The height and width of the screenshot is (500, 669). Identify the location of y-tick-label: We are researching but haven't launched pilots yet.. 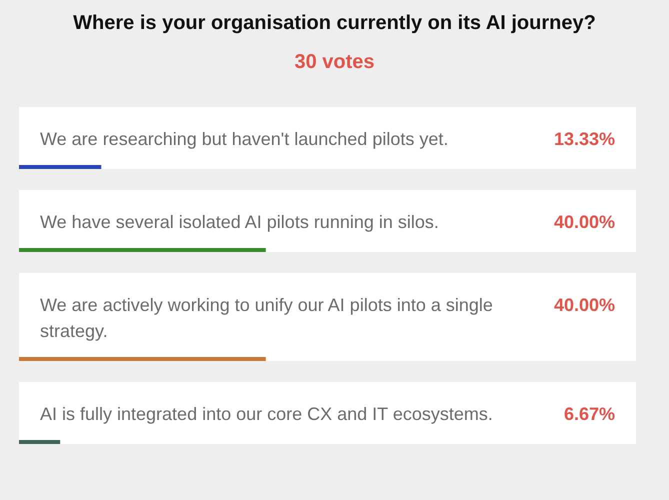
(244, 139).